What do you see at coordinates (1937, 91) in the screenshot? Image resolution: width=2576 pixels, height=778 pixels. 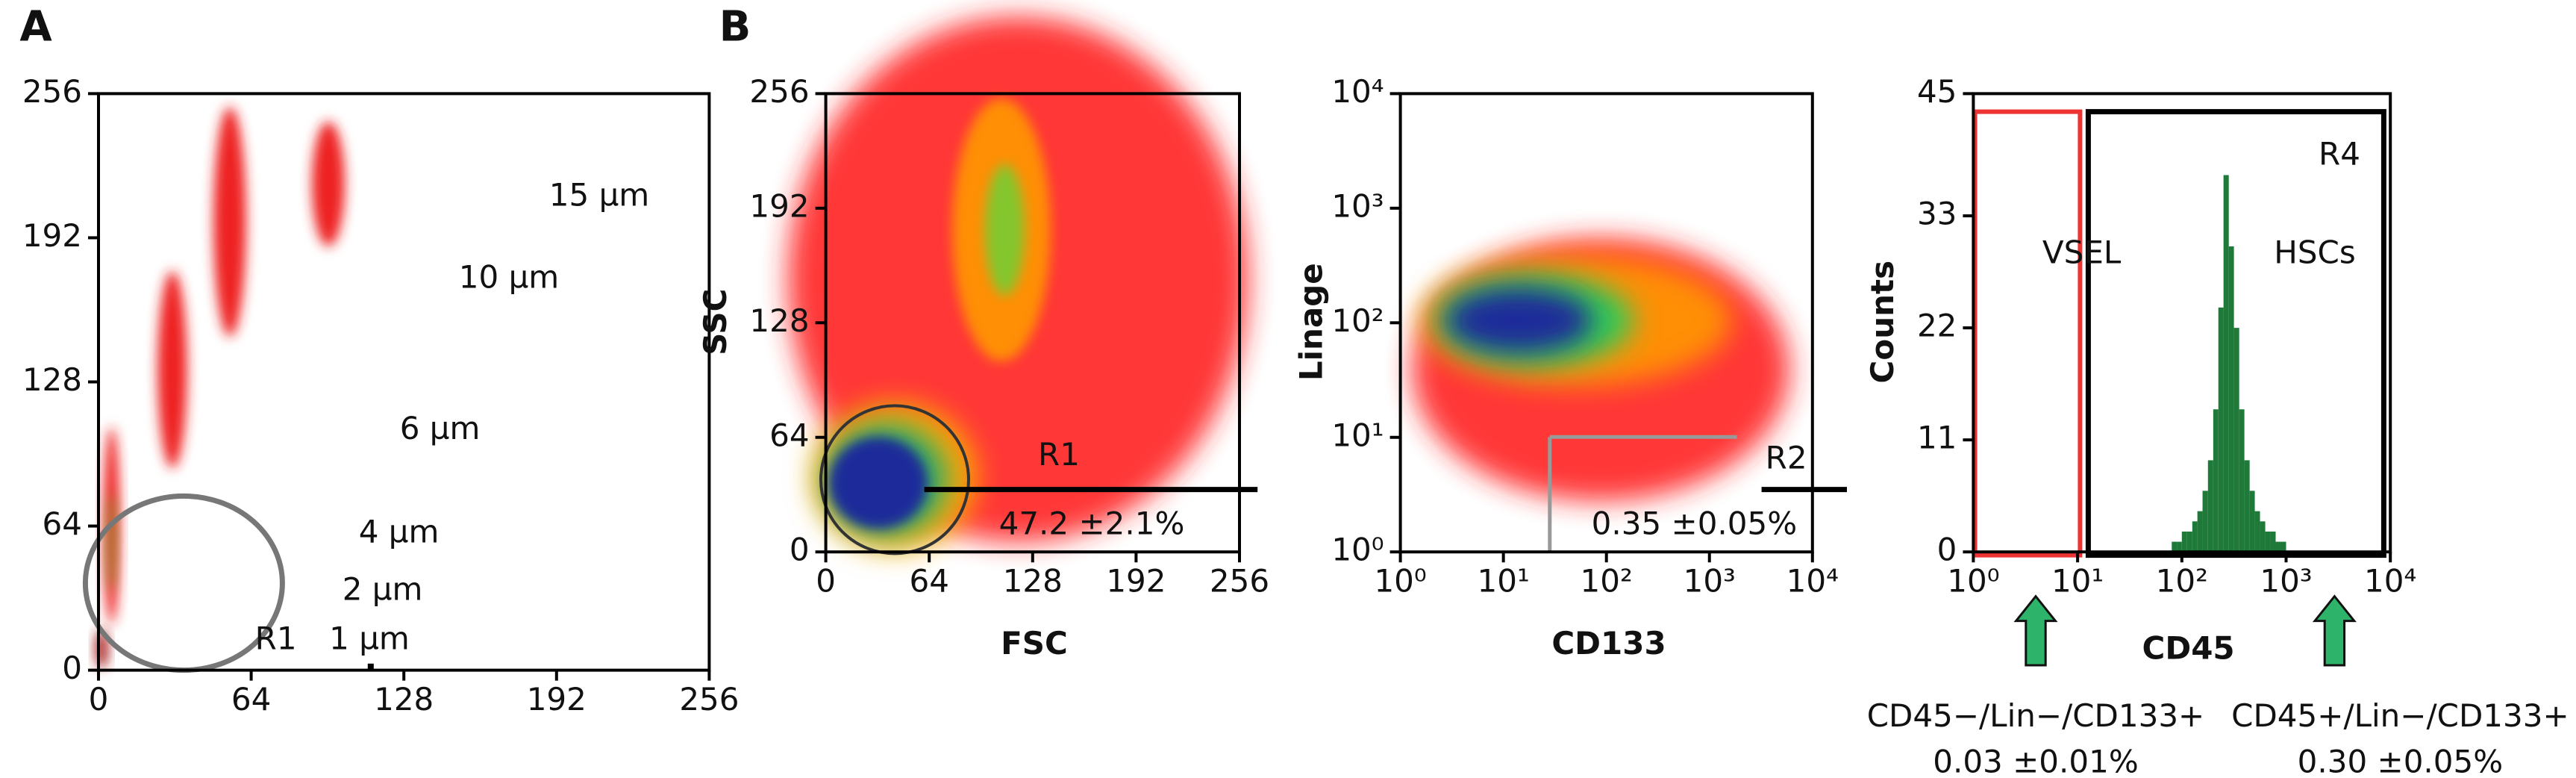 I see `y-tick-label: 45` at bounding box center [1937, 91].